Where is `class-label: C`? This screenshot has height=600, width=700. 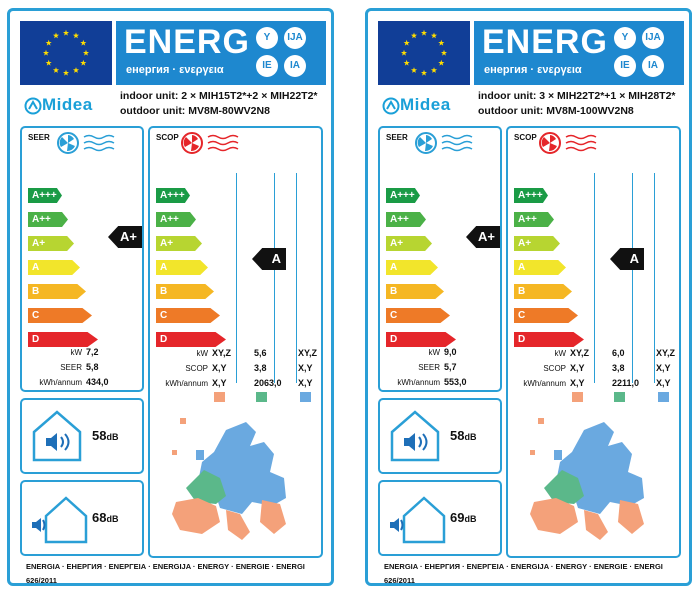 class-label: C is located at coordinates (36, 315).